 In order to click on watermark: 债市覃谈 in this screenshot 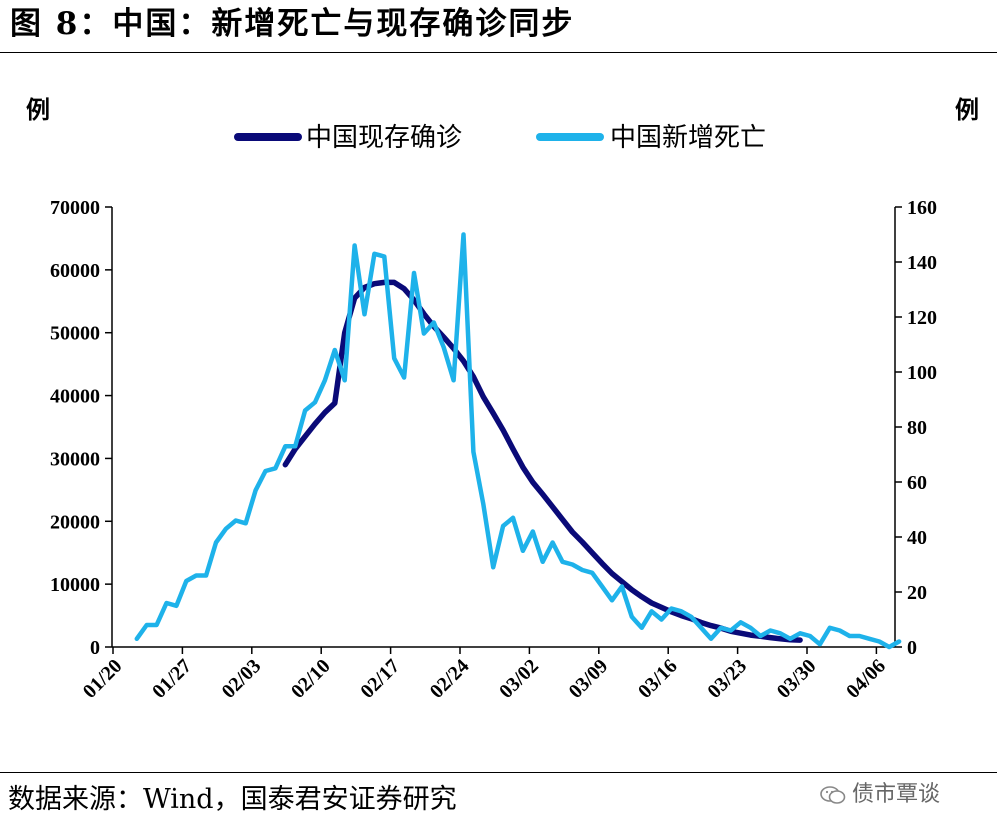, I will do `click(880, 792)`.